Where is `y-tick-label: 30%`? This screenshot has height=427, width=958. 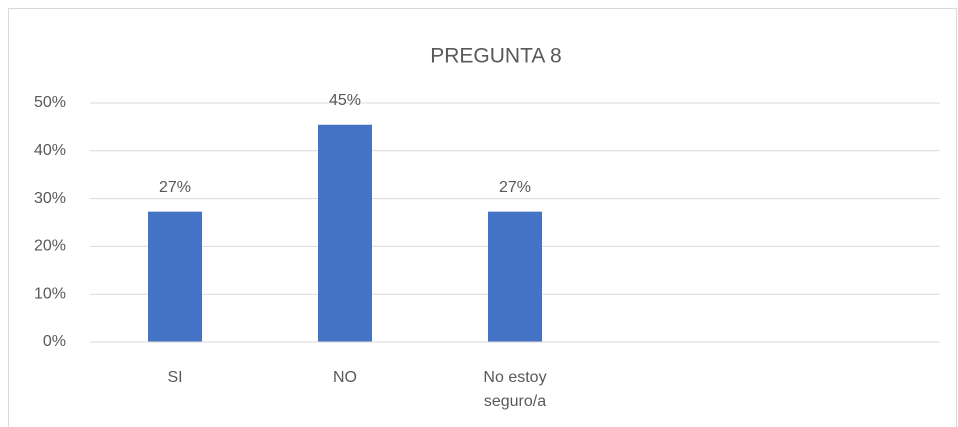
y-tick-label: 30% is located at coordinates (50, 198).